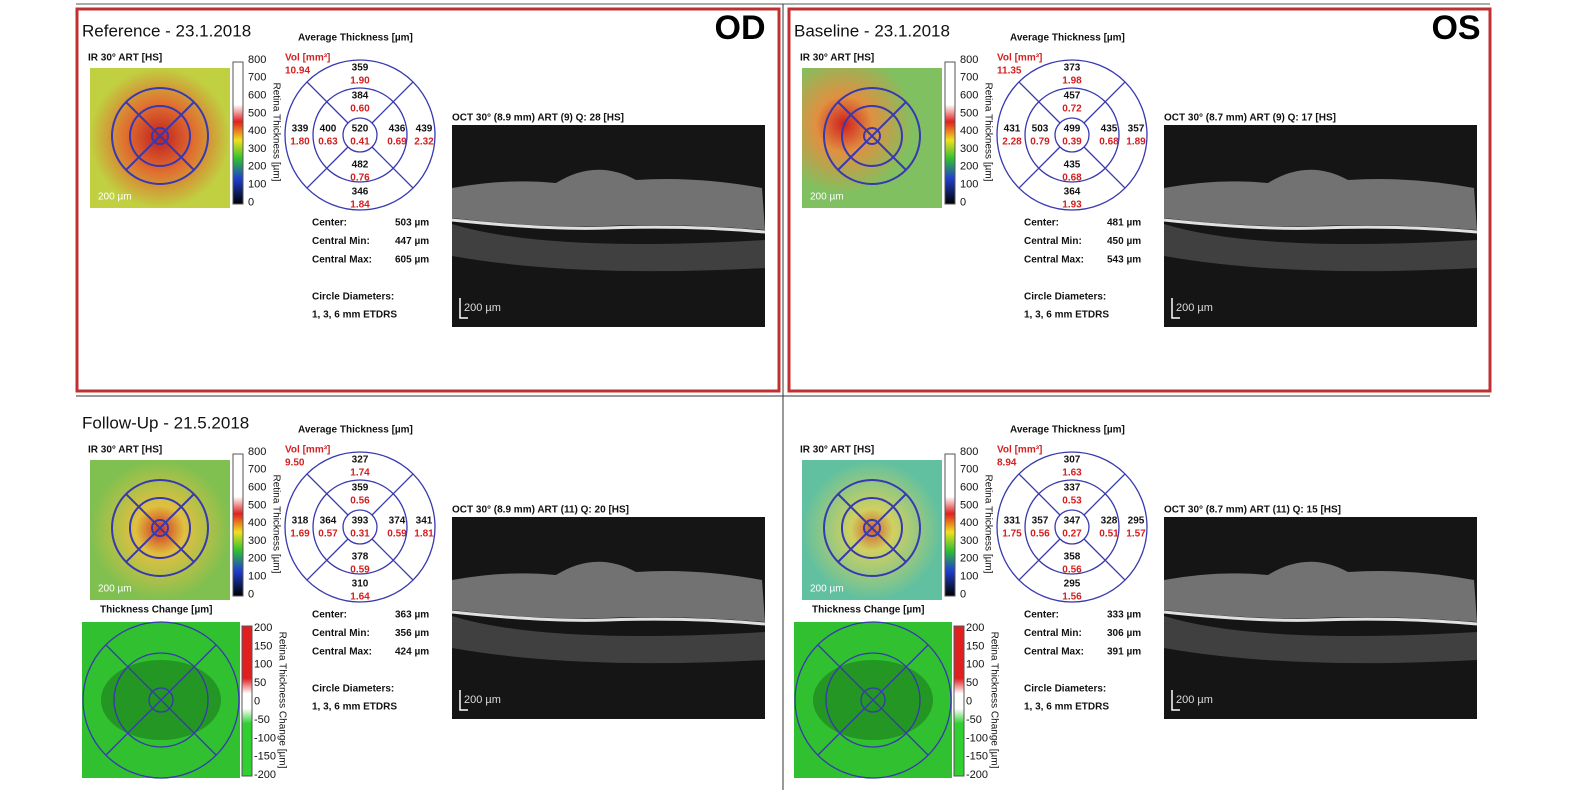 The height and width of the screenshot is (800, 1592). I want to click on sector-thickness: 331, so click(1012, 521).